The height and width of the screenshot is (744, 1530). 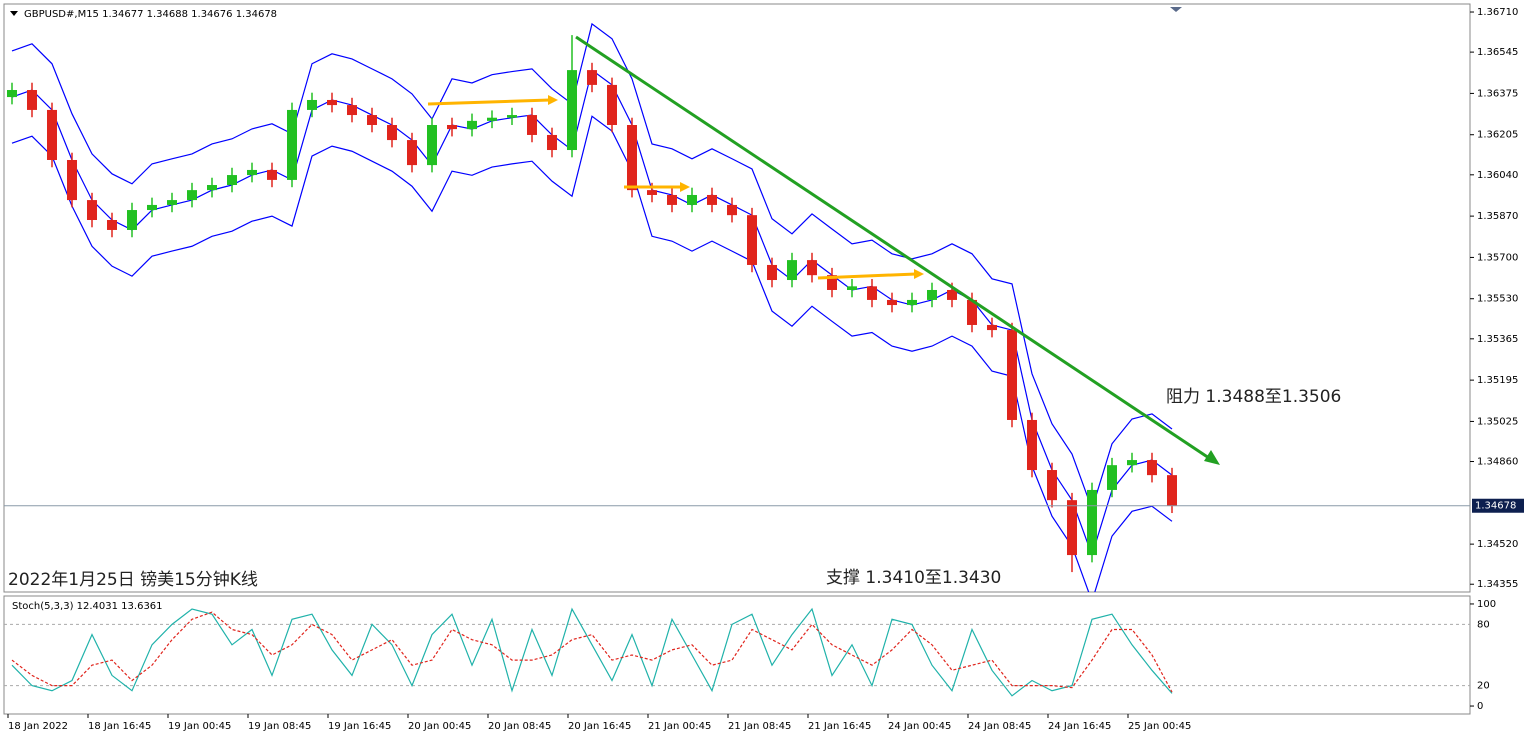 I want to click on current-price-label: 1.34678, so click(x=1495, y=506).